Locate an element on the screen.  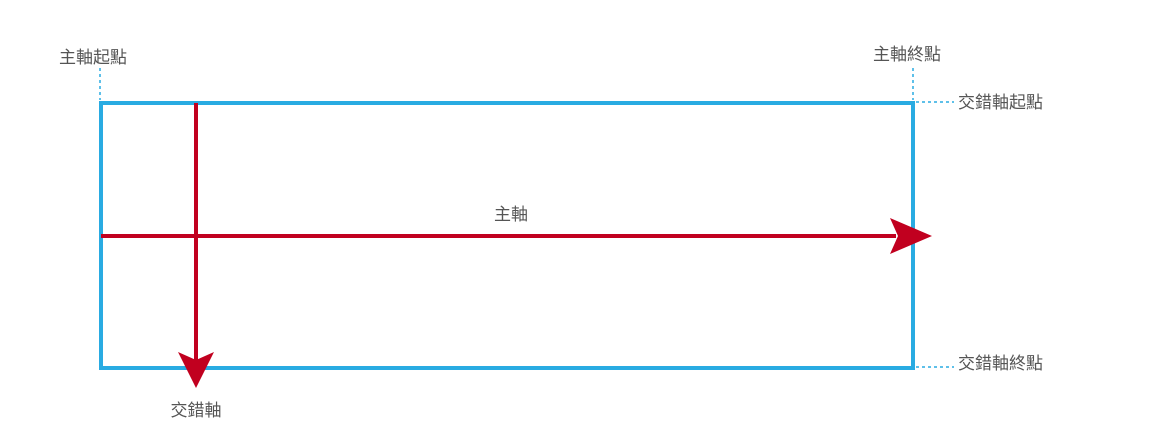
main-axis-arrowhead is located at coordinates (911, 236).